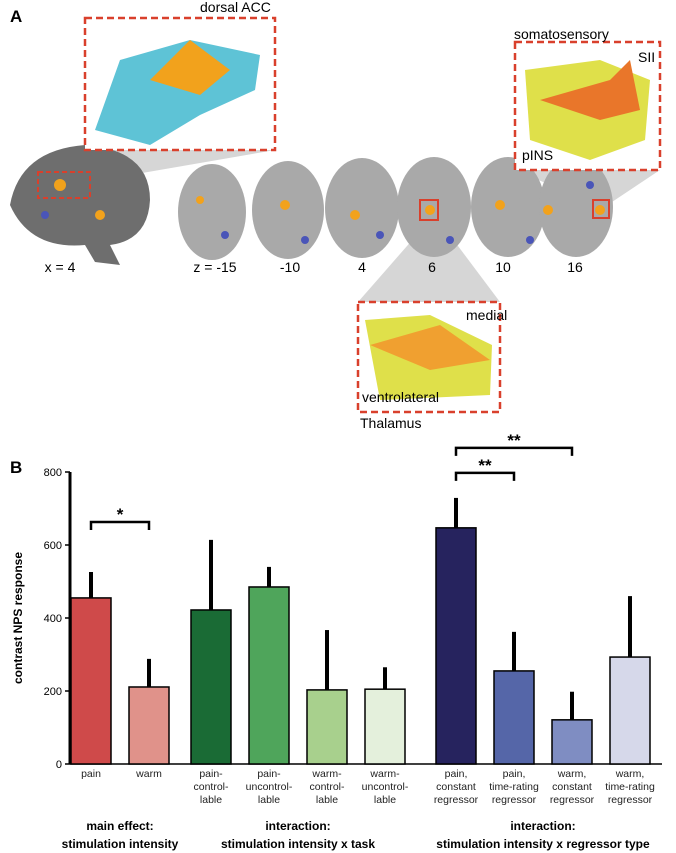  Describe the element at coordinates (390, 423) in the screenshot. I see `region-label: Thalamus` at that location.